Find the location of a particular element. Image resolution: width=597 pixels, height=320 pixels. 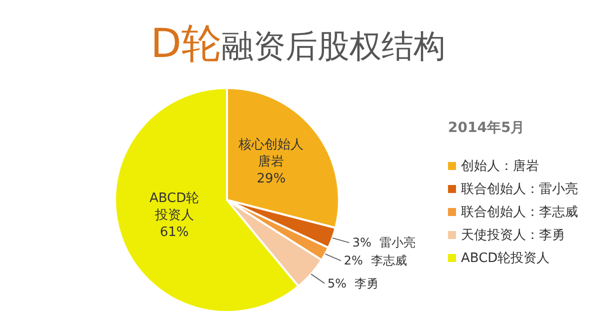

text: ABCD轮投资人 is located at coordinates (174, 206).